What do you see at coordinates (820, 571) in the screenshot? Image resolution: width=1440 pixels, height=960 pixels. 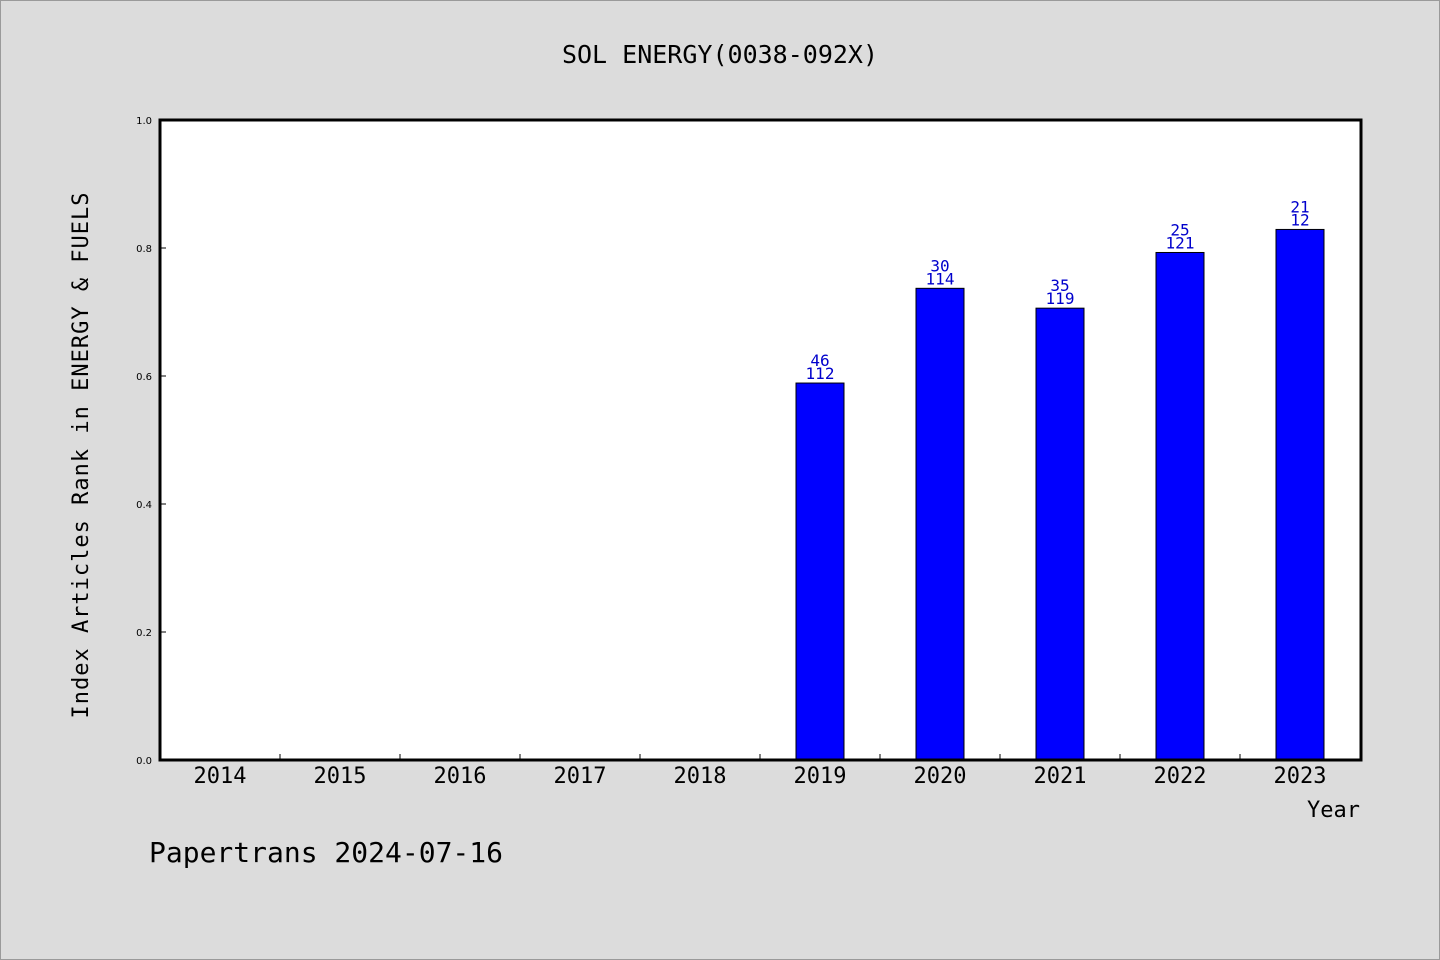 I see `bar-2019` at bounding box center [820, 571].